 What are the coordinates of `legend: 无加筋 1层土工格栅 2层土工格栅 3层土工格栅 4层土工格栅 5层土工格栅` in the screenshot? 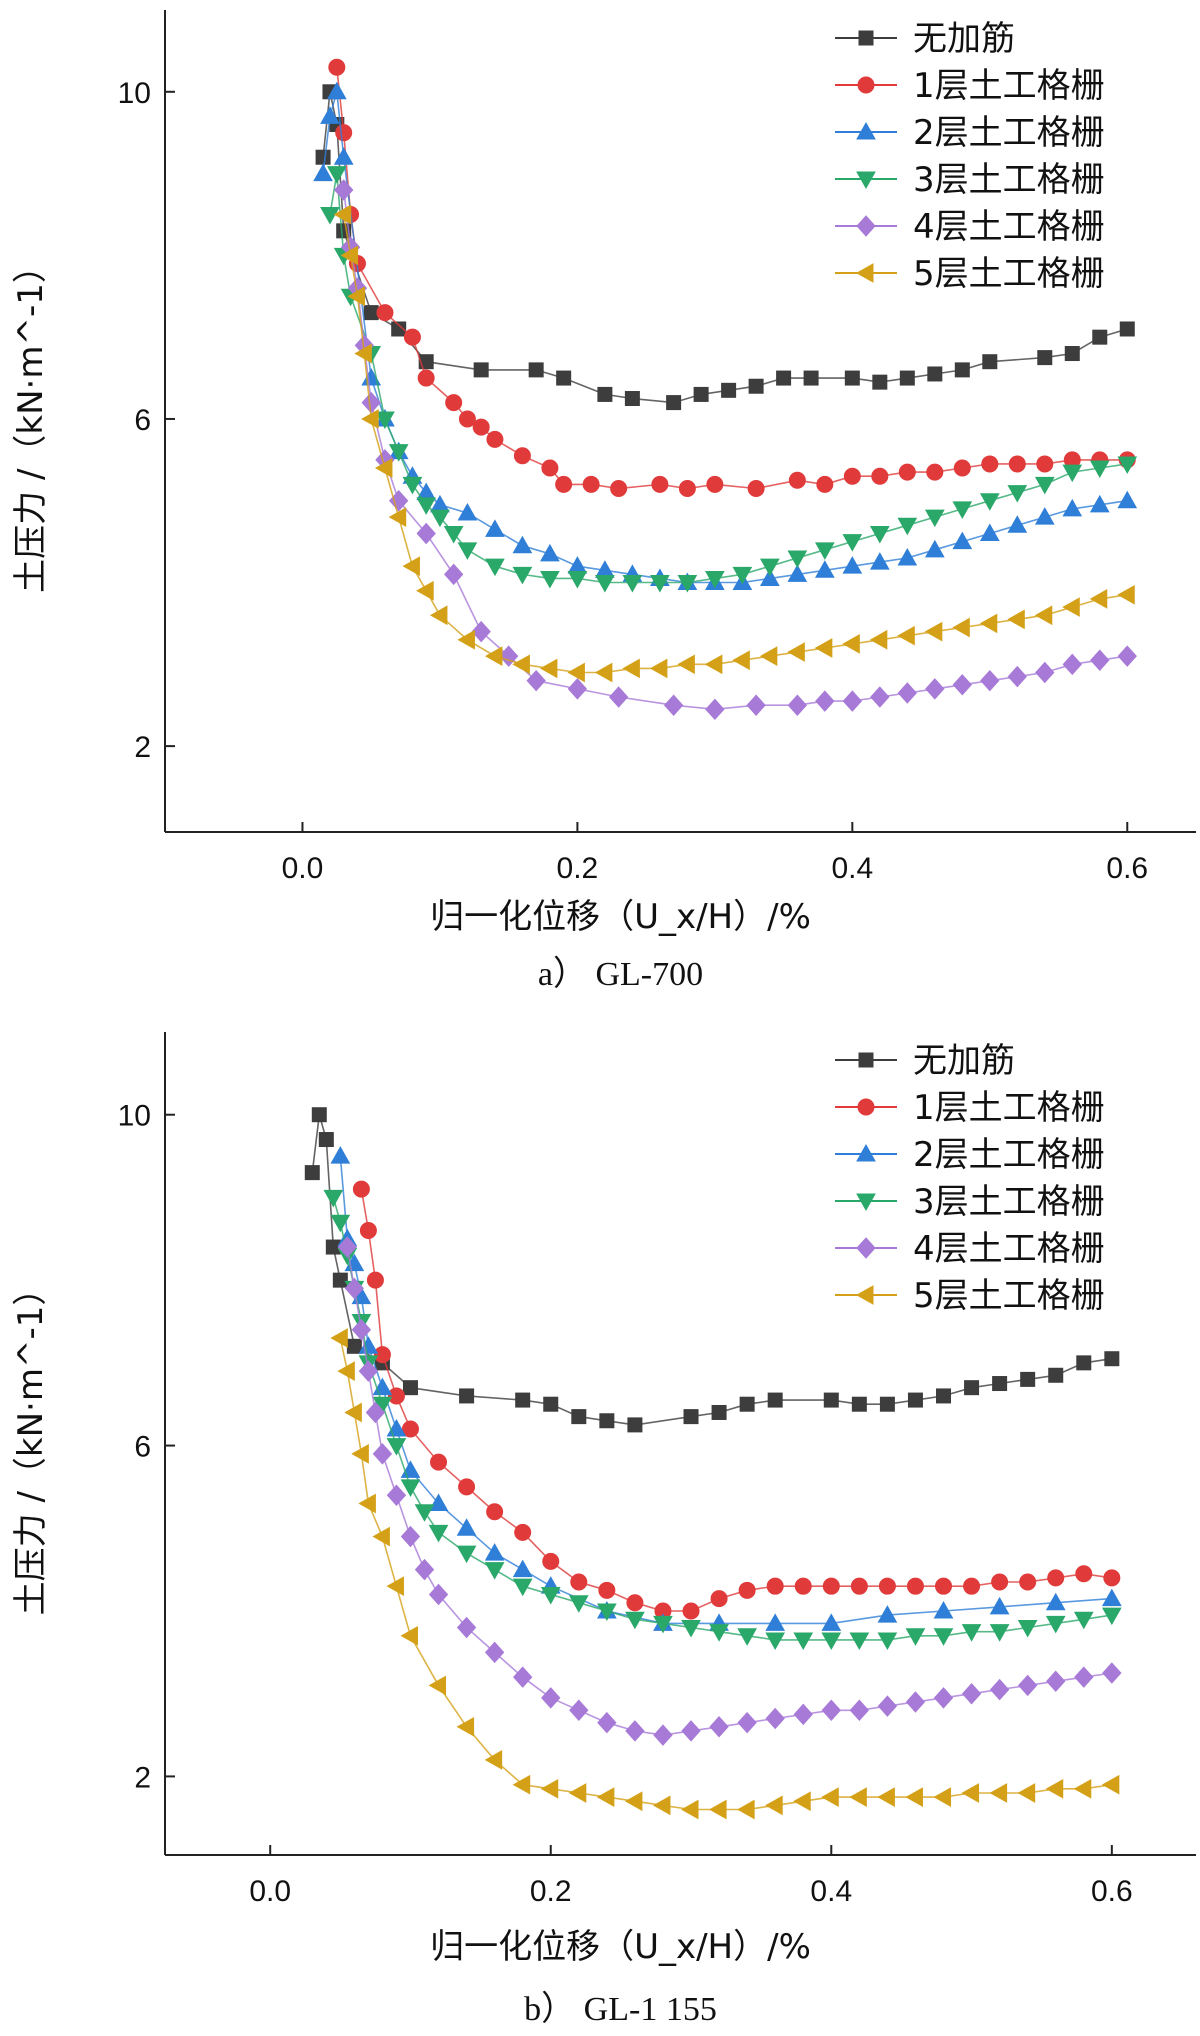 It's located at (970, 156).